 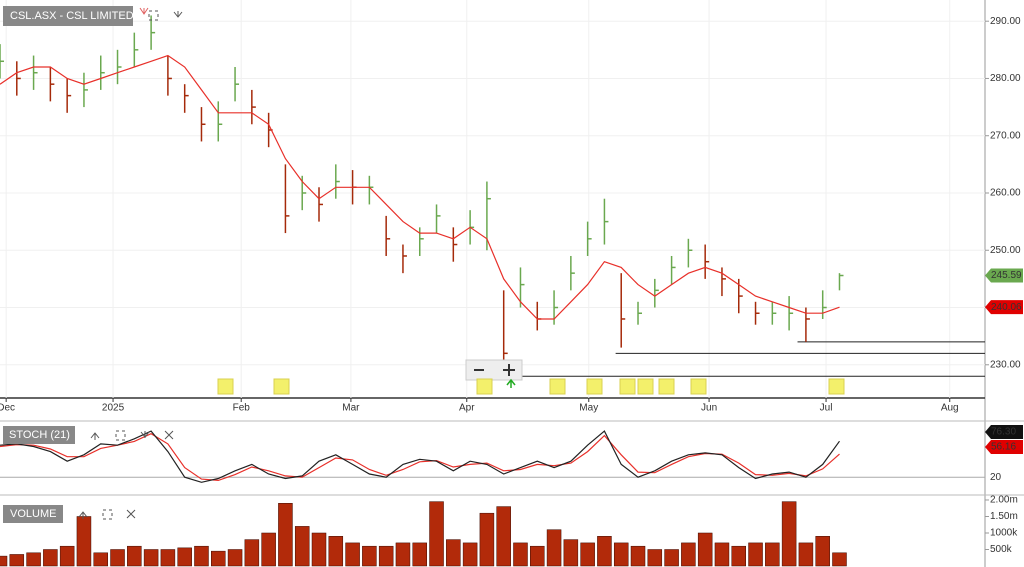 What do you see at coordinates (1001, 549) in the screenshot?
I see `y-tick-label: 500k` at bounding box center [1001, 549].